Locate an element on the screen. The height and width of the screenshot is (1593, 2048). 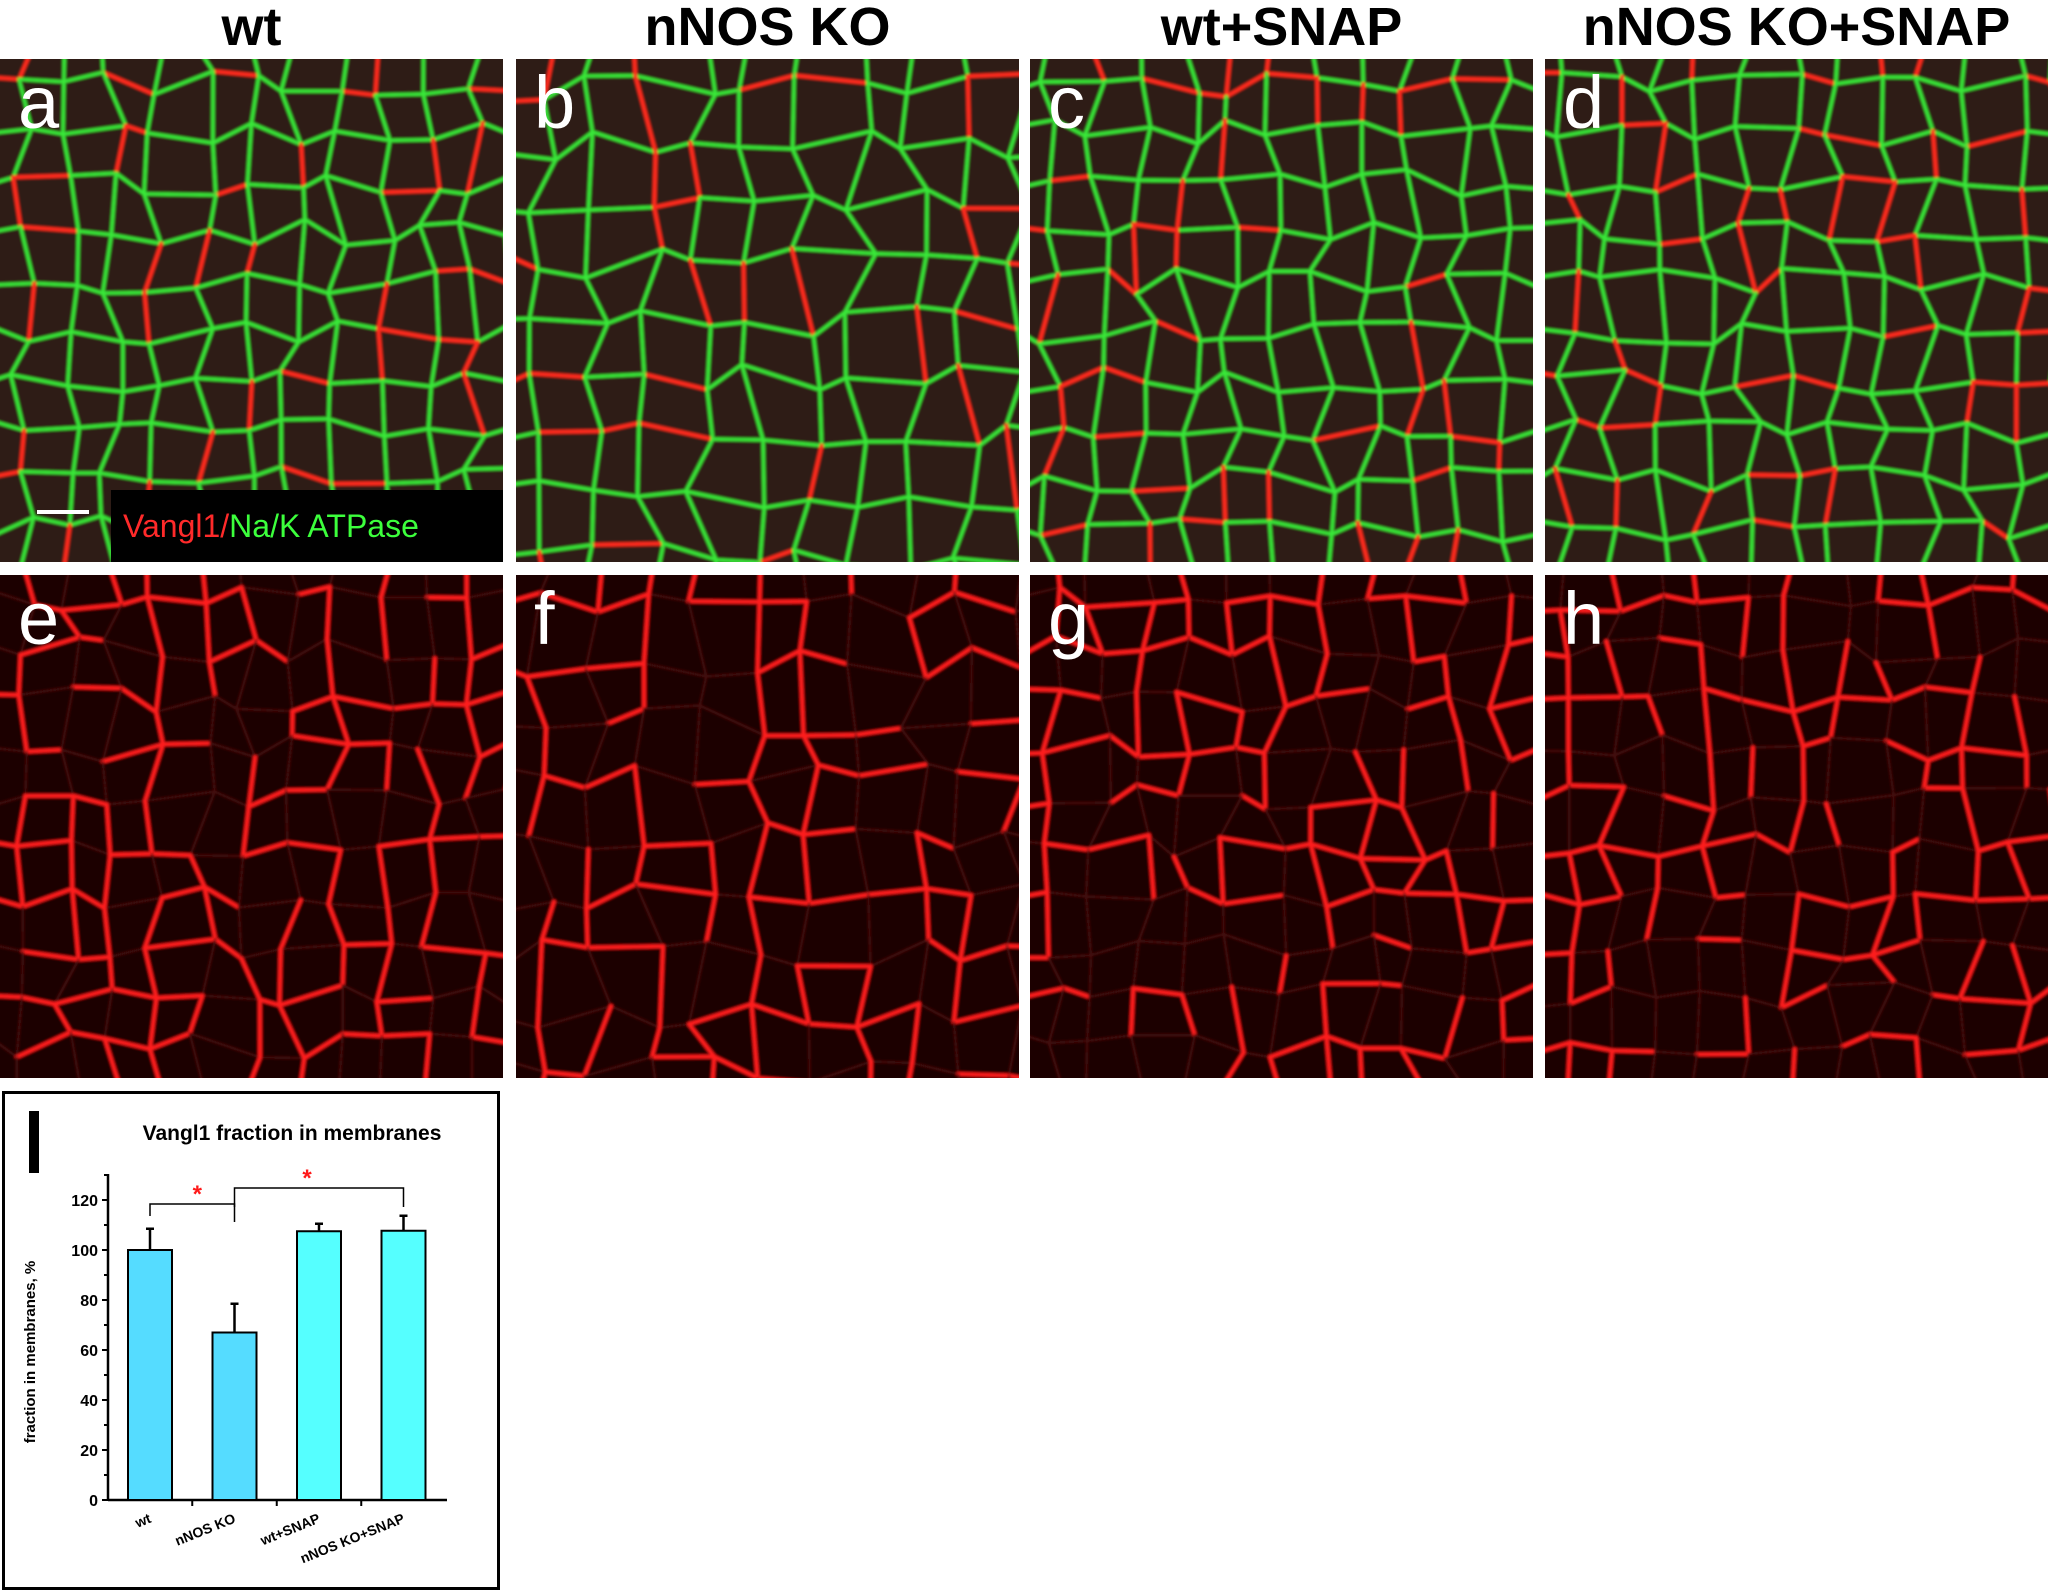
panel-label: h is located at coordinates (1584, 618).